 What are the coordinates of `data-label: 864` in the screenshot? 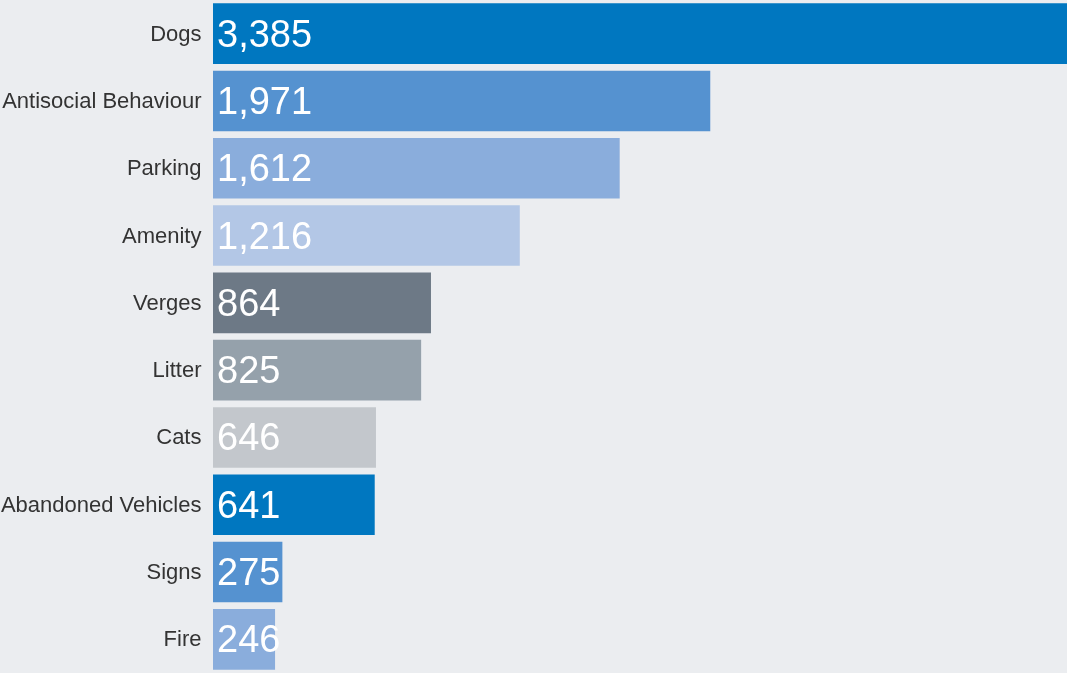 It's located at (249, 302).